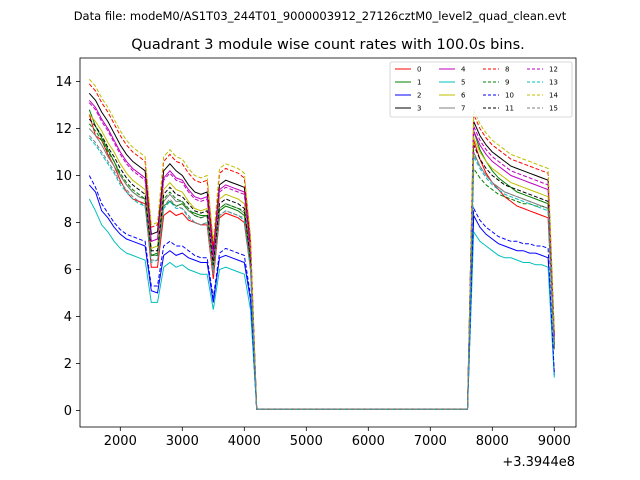 This screenshot has height=480, width=640. What do you see at coordinates (509, 109) in the screenshot?
I see `legend-label-11: 11` at bounding box center [509, 109].